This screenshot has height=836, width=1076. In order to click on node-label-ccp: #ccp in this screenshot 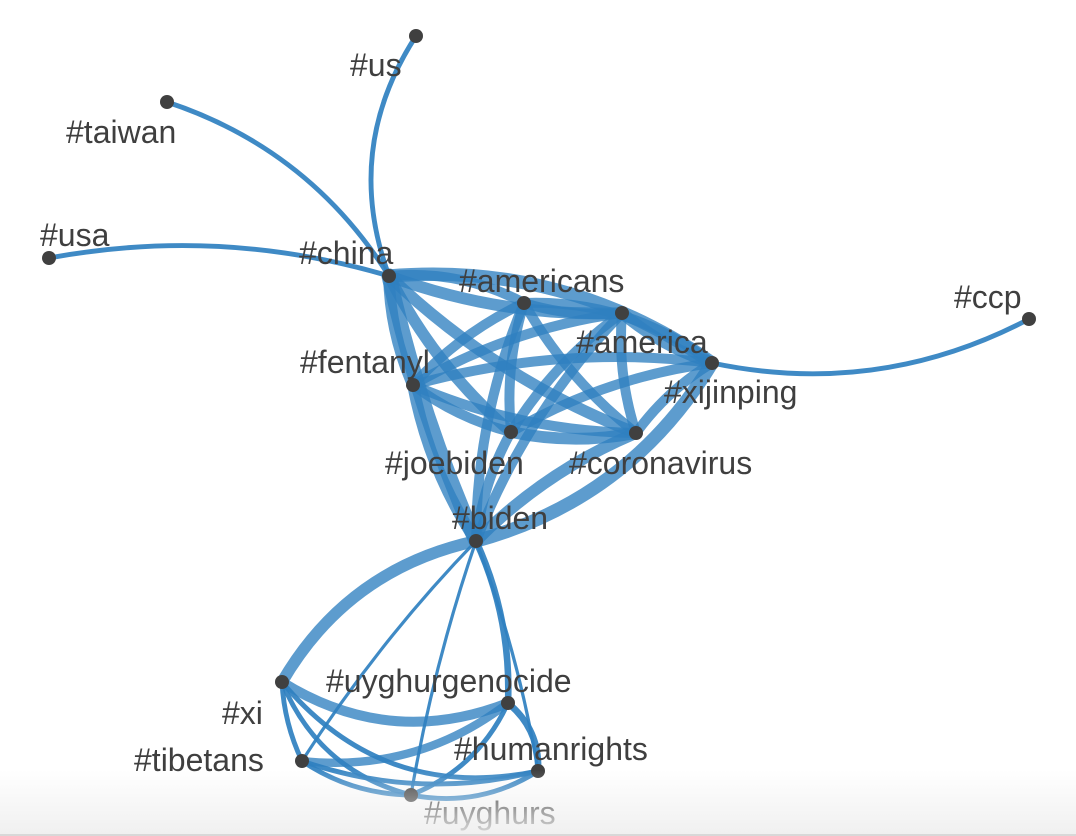, I will do `click(988, 297)`.